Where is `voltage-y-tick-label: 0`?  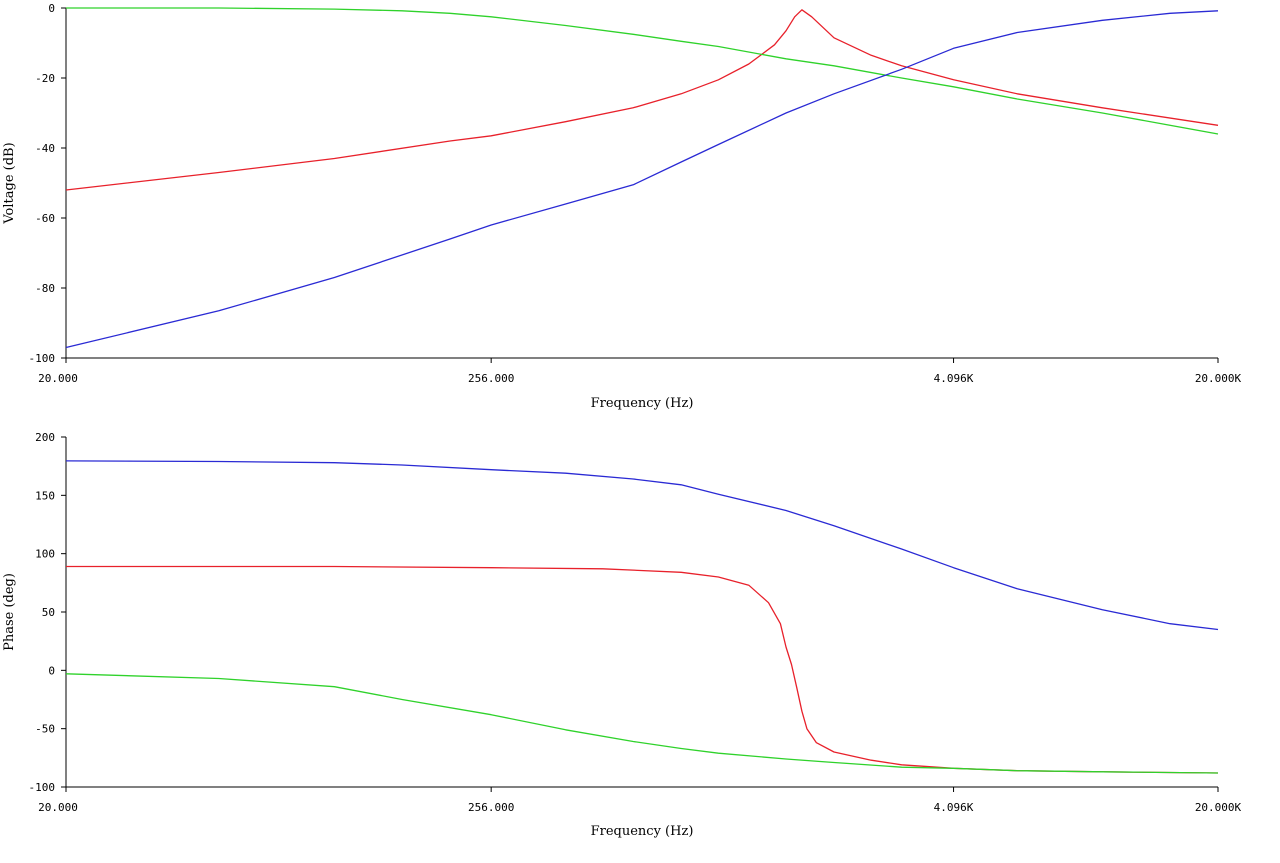
voltage-y-tick-label: 0 is located at coordinates (51, 8).